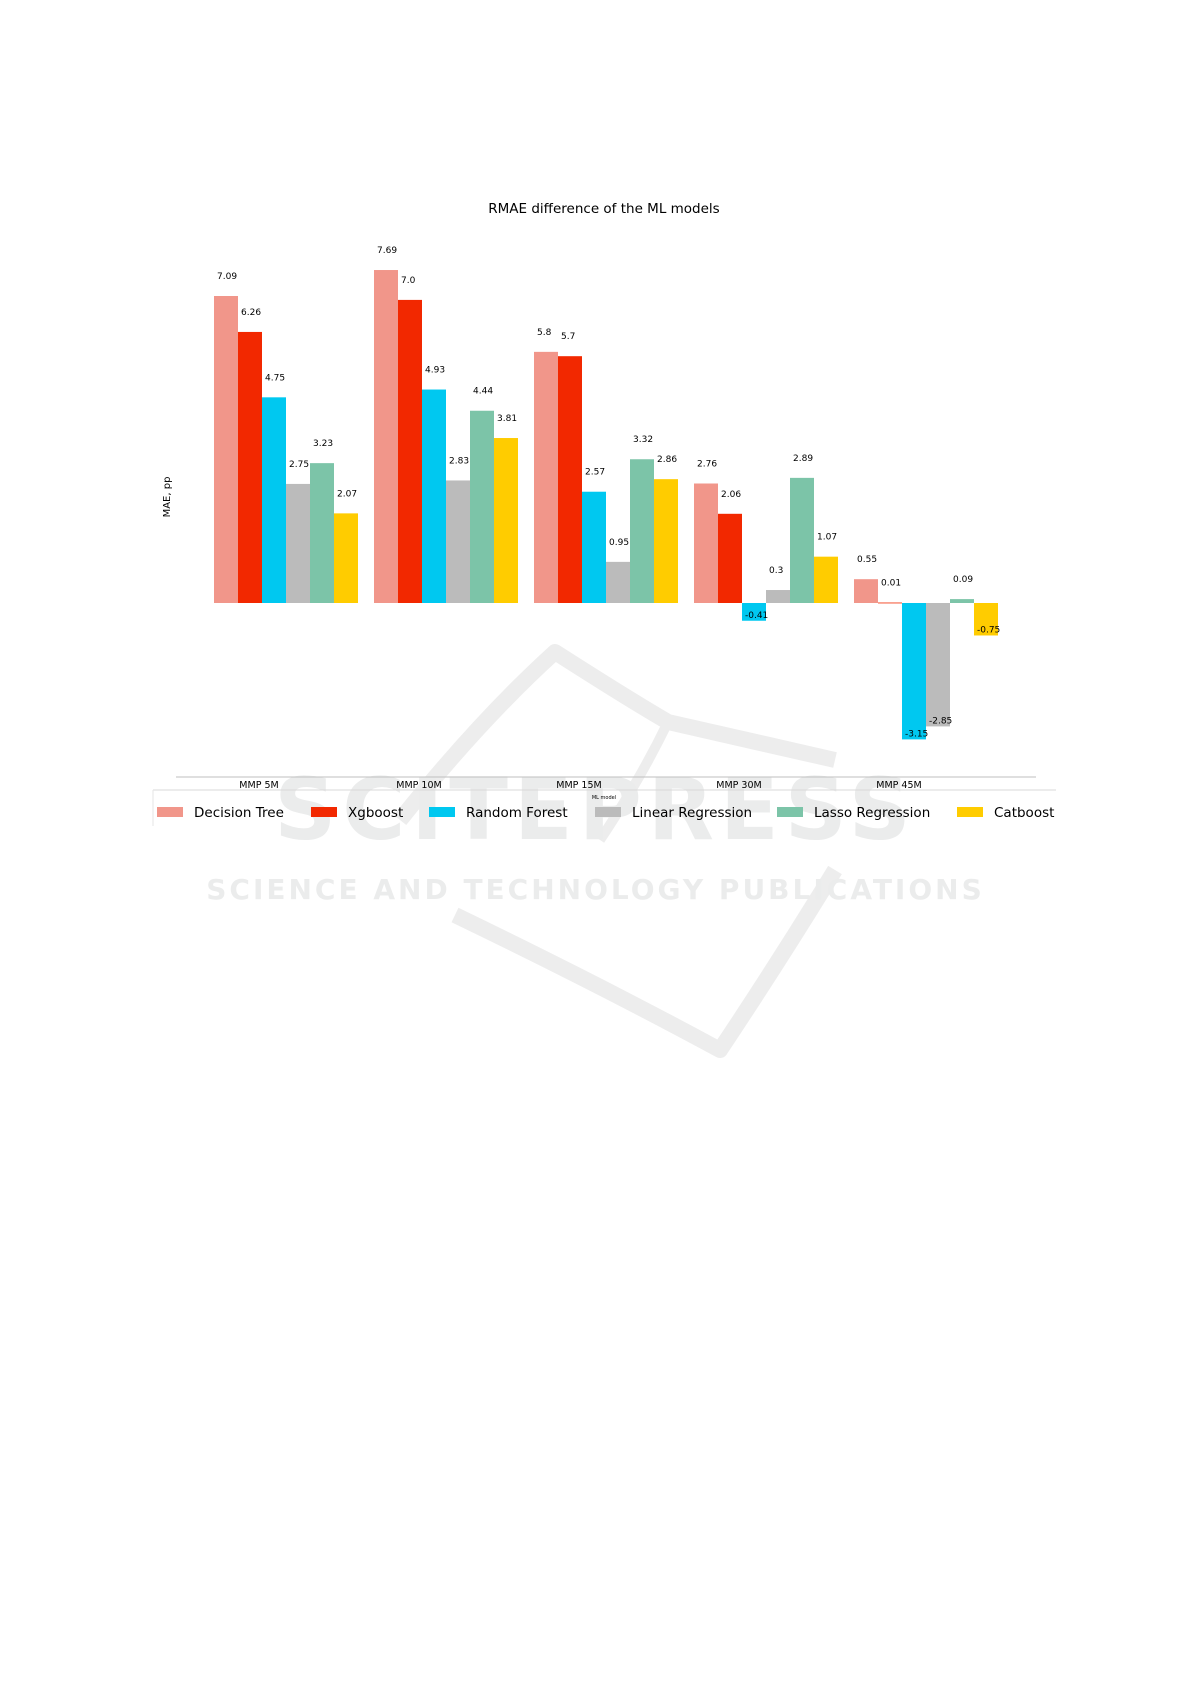 The width and height of the screenshot is (1191, 1688). Describe the element at coordinates (940, 721) in the screenshot. I see `bar-value-label: -2.85` at that location.